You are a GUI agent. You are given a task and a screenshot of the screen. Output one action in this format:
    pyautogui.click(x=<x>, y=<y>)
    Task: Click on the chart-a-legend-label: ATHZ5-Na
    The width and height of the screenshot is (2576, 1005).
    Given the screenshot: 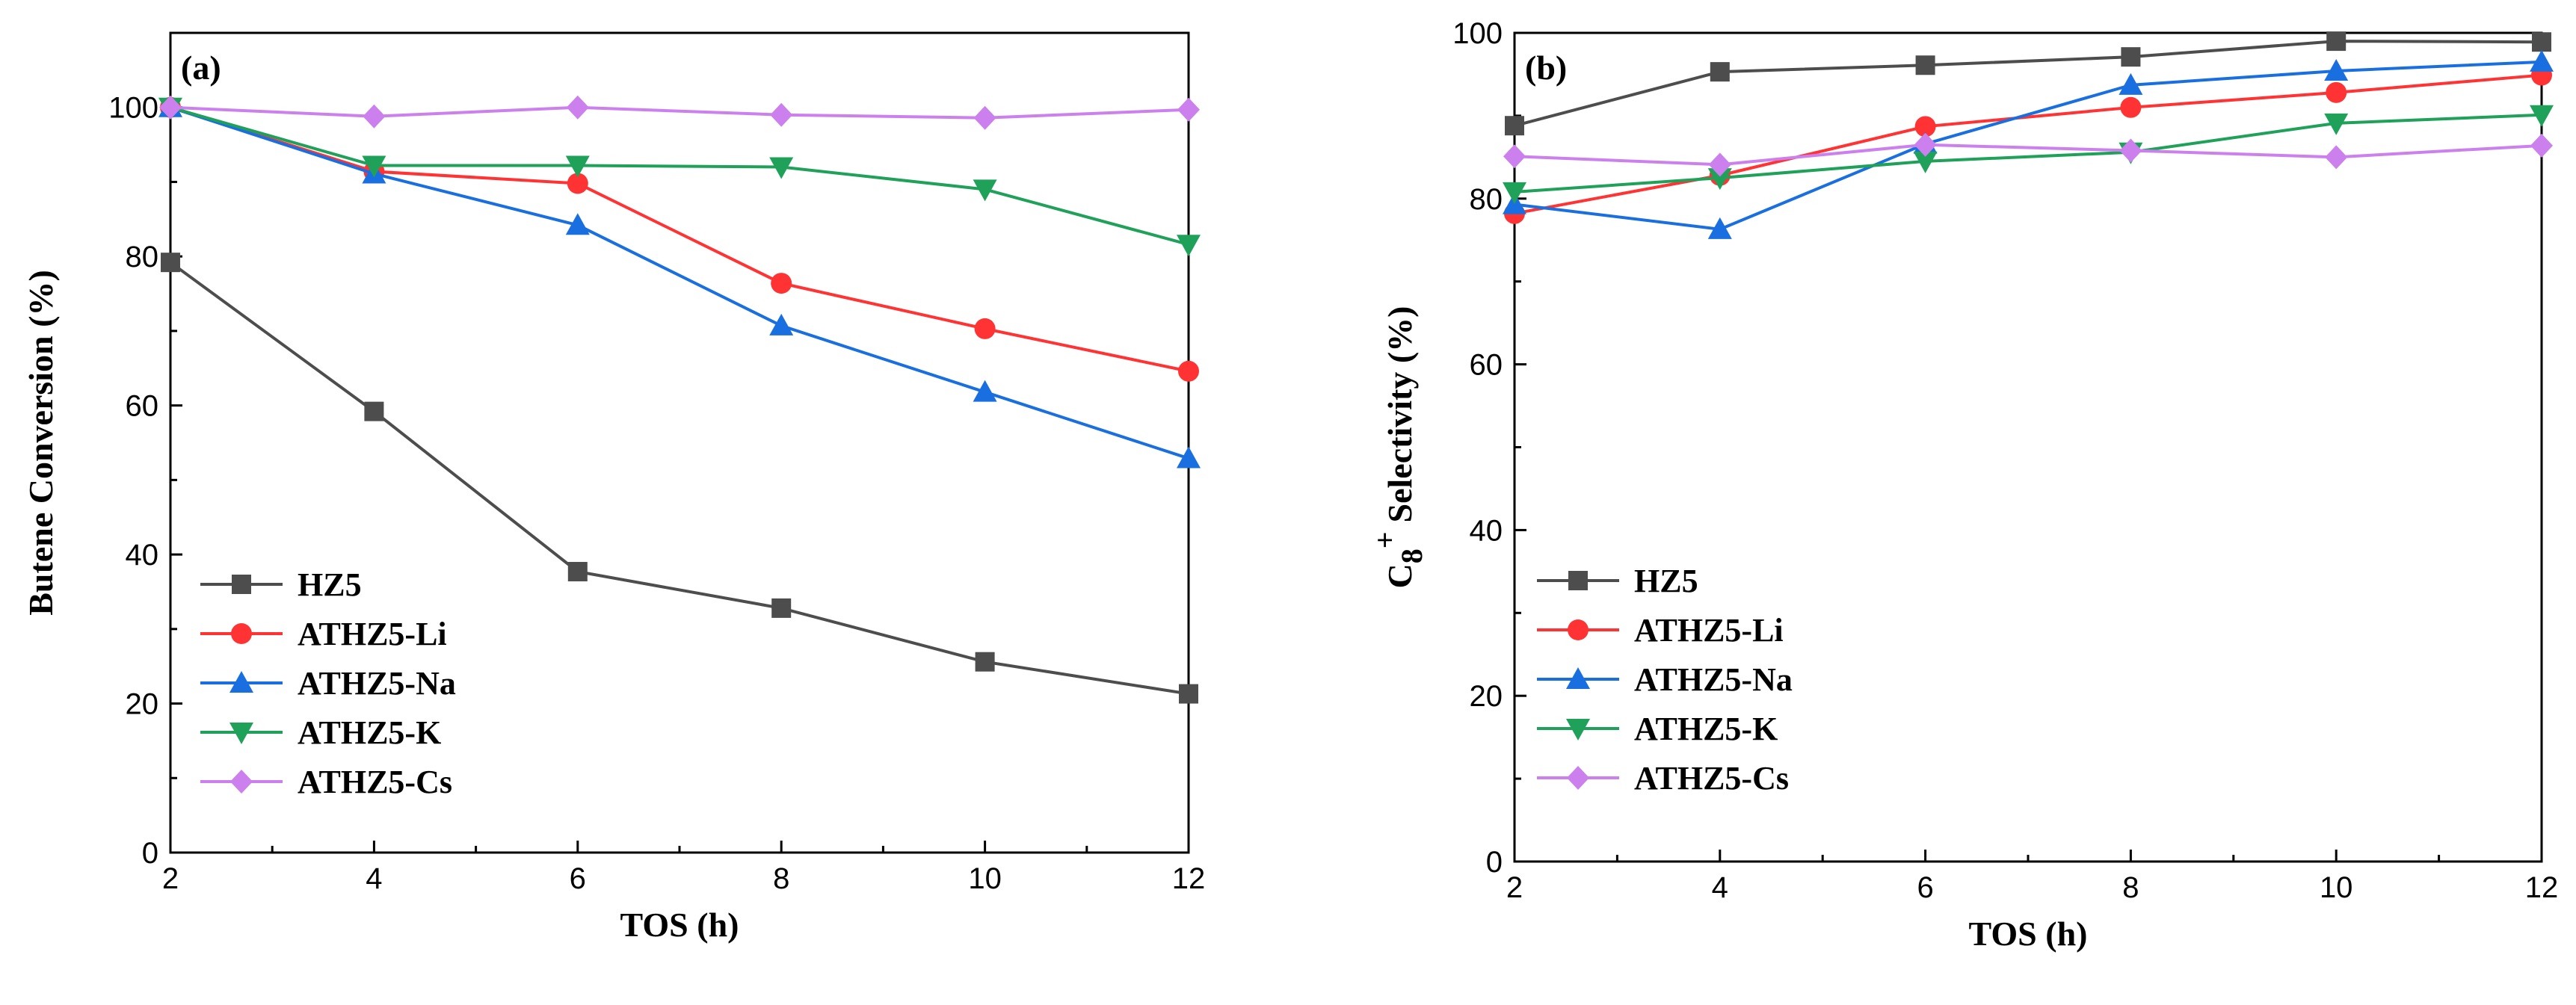 What is the action you would take?
    pyautogui.click(x=377, y=683)
    